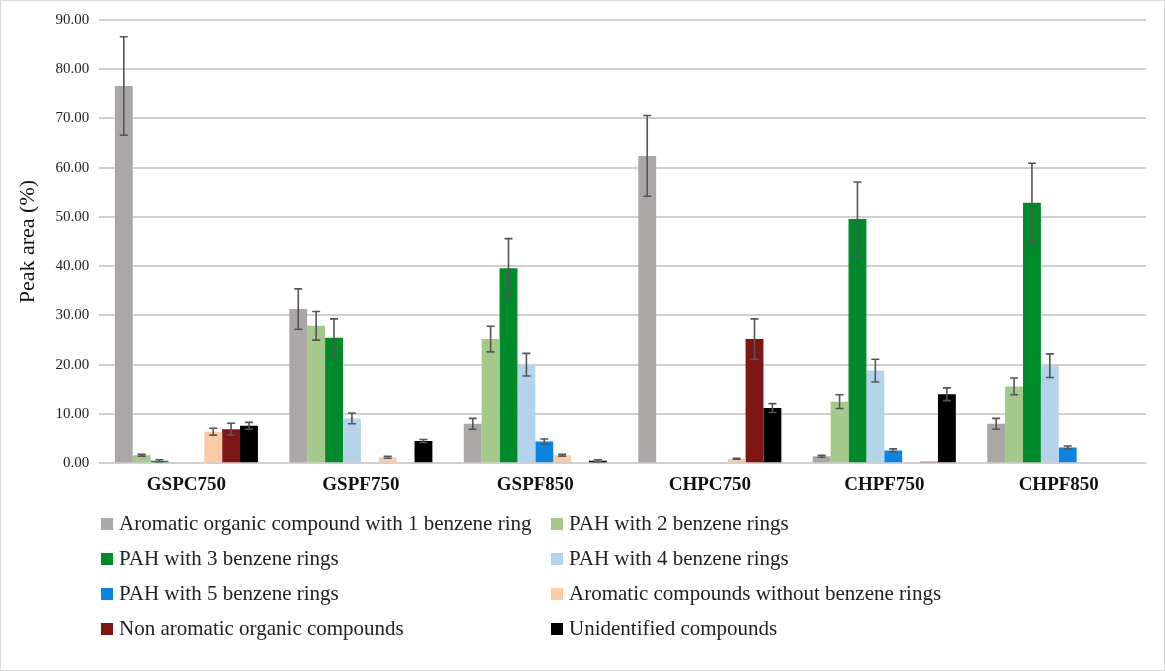 This screenshot has height=671, width=1165. I want to click on legend-label: Non aromatic organic compounds, so click(261, 628).